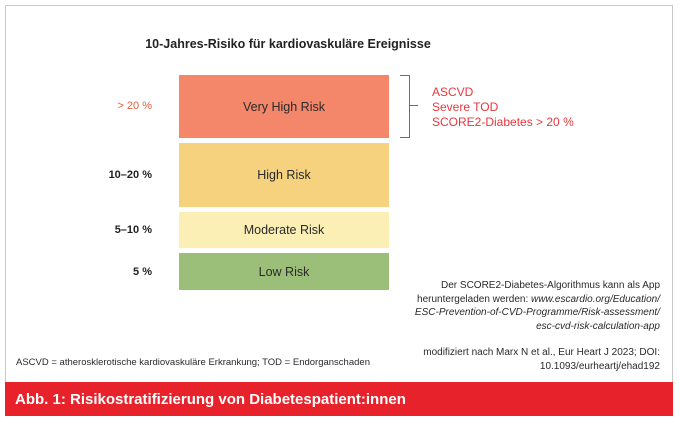 The image size is (679, 424). What do you see at coordinates (142, 272) in the screenshot?
I see `range-label-low: 5 %` at bounding box center [142, 272].